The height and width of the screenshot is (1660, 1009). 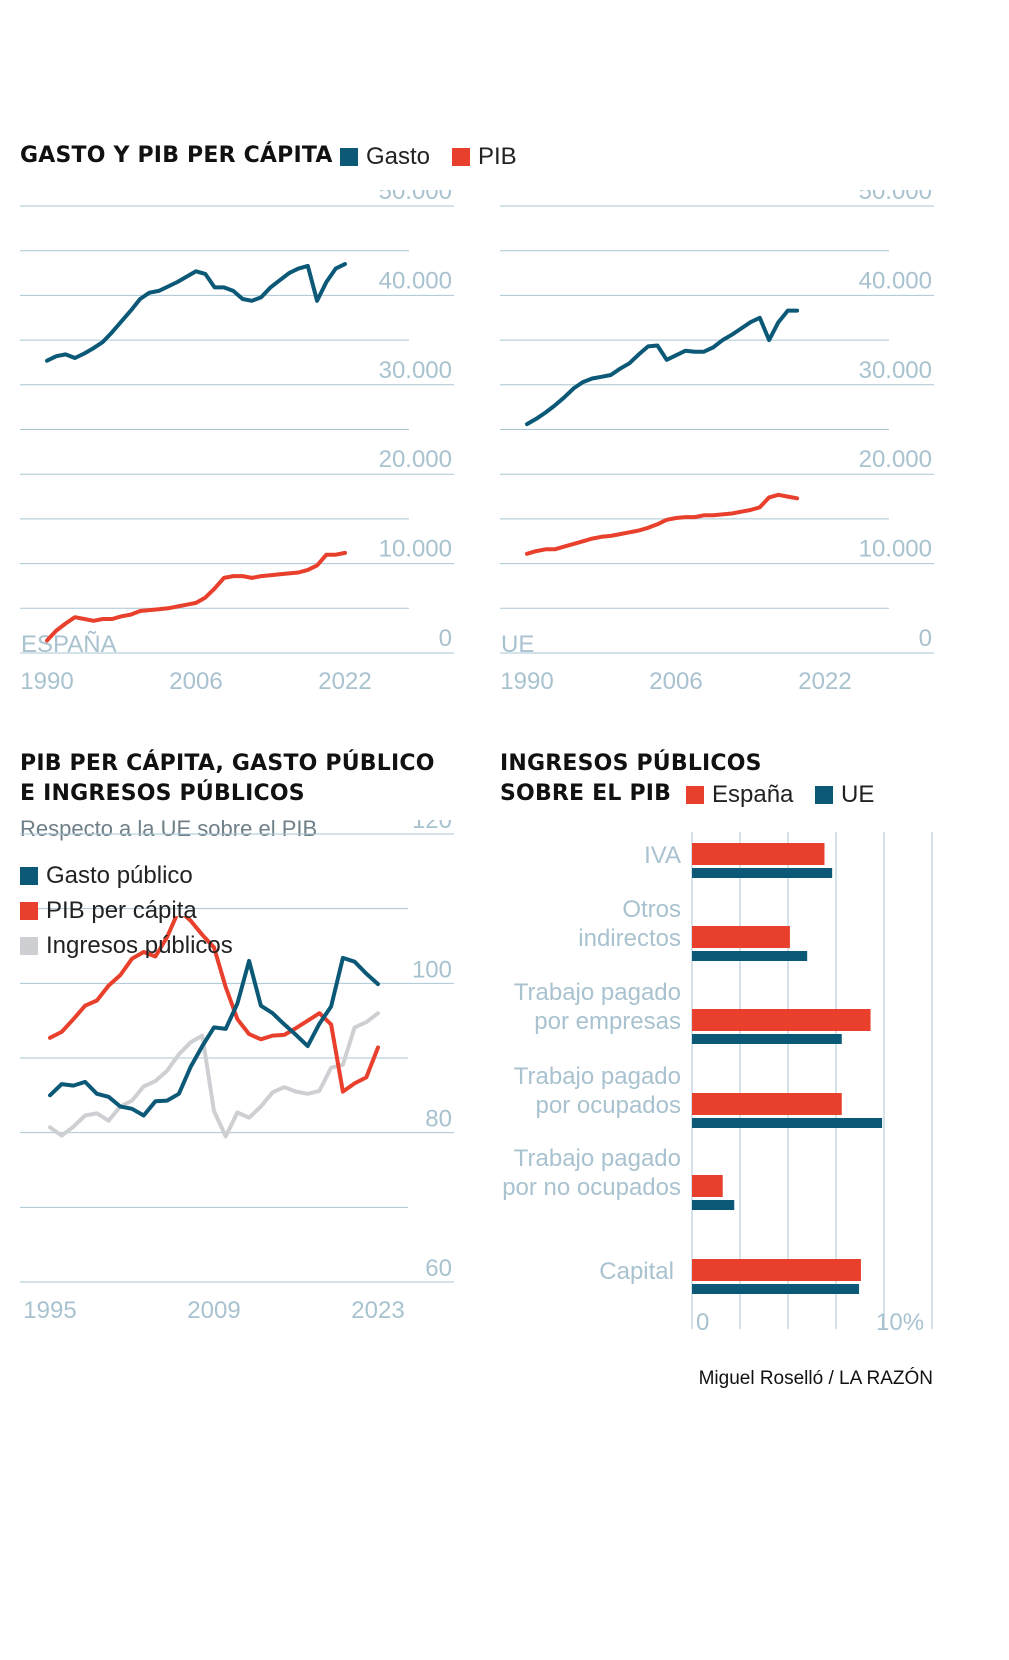 What do you see at coordinates (29, 946) in the screenshot?
I see `ingresos-publicos-swatch-icon` at bounding box center [29, 946].